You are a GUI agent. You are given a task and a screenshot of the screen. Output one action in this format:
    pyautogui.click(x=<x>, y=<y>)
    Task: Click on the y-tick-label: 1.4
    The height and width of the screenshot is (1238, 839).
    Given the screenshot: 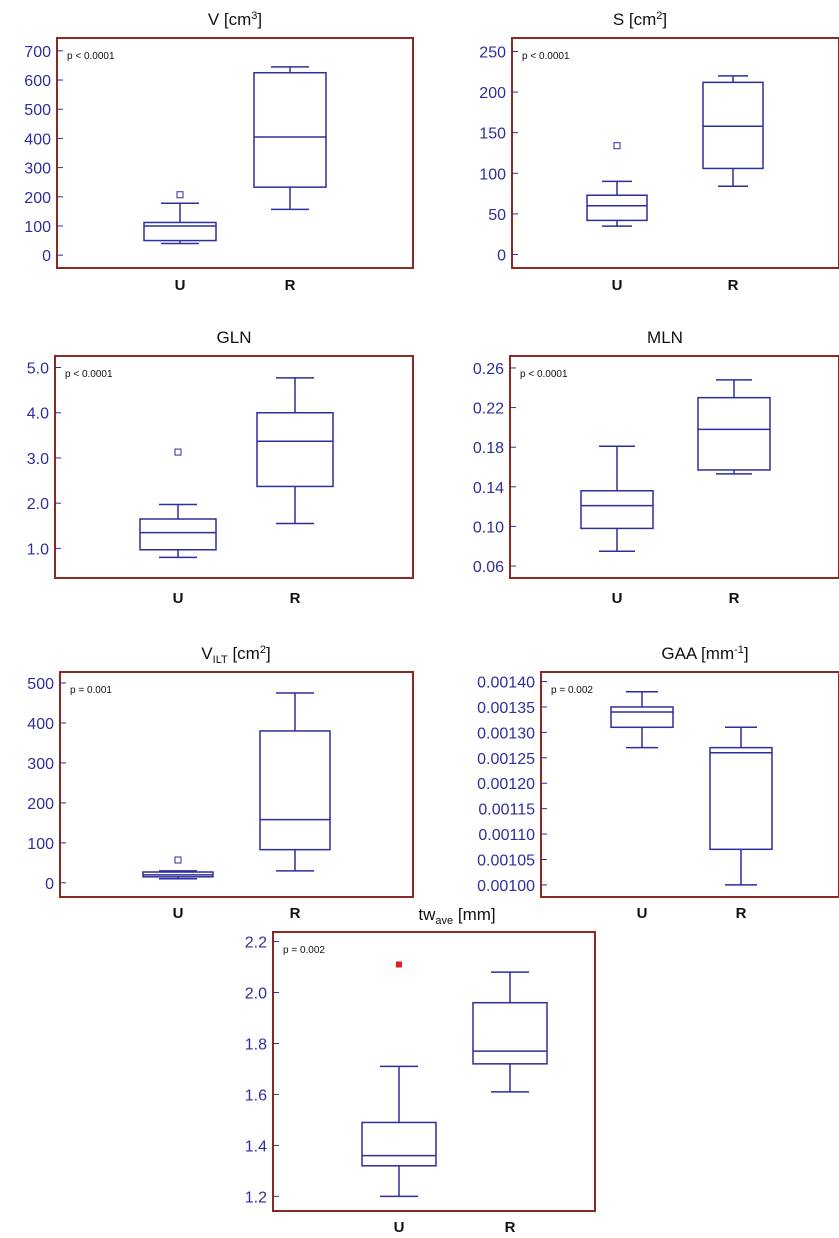 What is the action you would take?
    pyautogui.click(x=256, y=1146)
    